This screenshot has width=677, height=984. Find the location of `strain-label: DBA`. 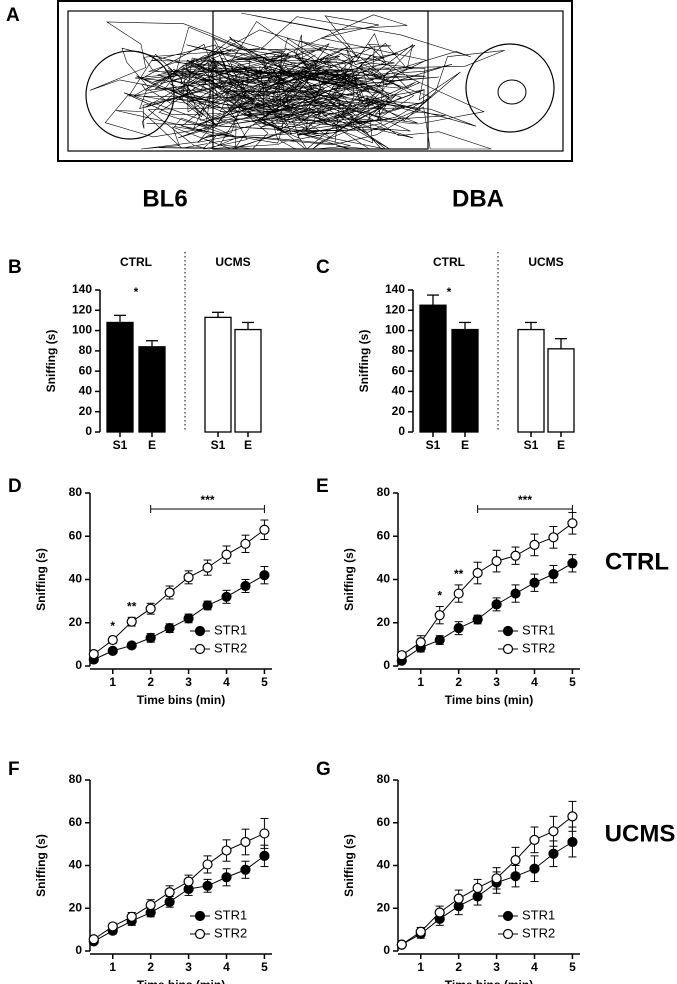

strain-label: DBA is located at coordinates (478, 198).